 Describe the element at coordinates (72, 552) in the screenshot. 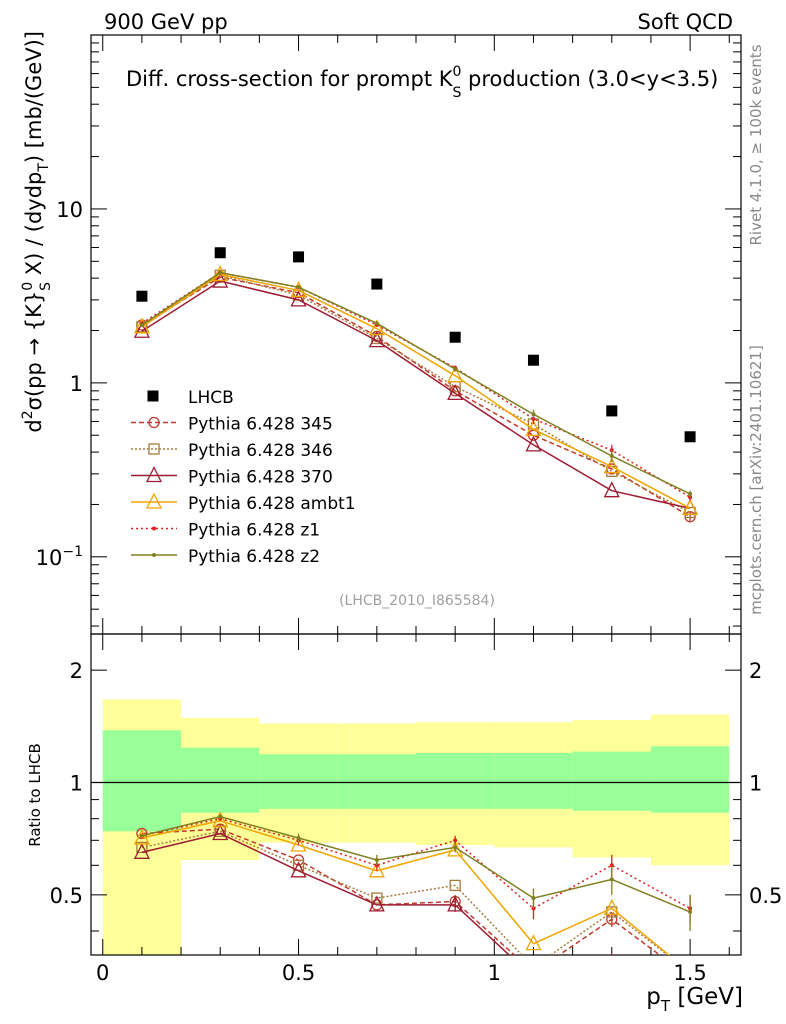

I see `y-tick-label-exp: −1` at that location.